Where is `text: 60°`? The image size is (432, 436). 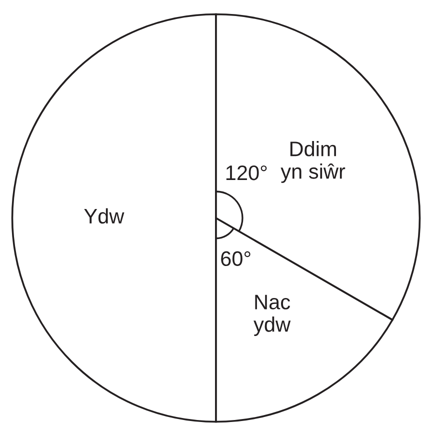
text: 60° is located at coordinates (235, 258).